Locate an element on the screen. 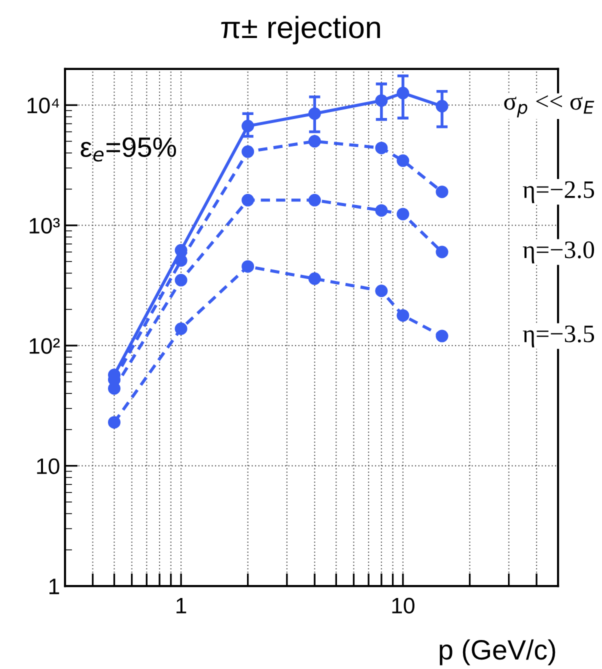  text: η=−2.5 is located at coordinates (558, 192).